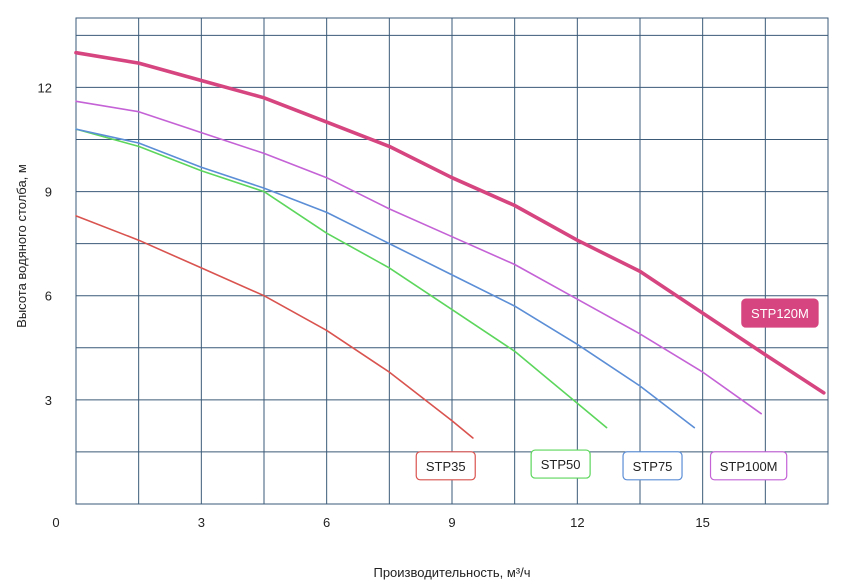  Describe the element at coordinates (48, 192) in the screenshot. I see `y-tick-label: 9` at that location.